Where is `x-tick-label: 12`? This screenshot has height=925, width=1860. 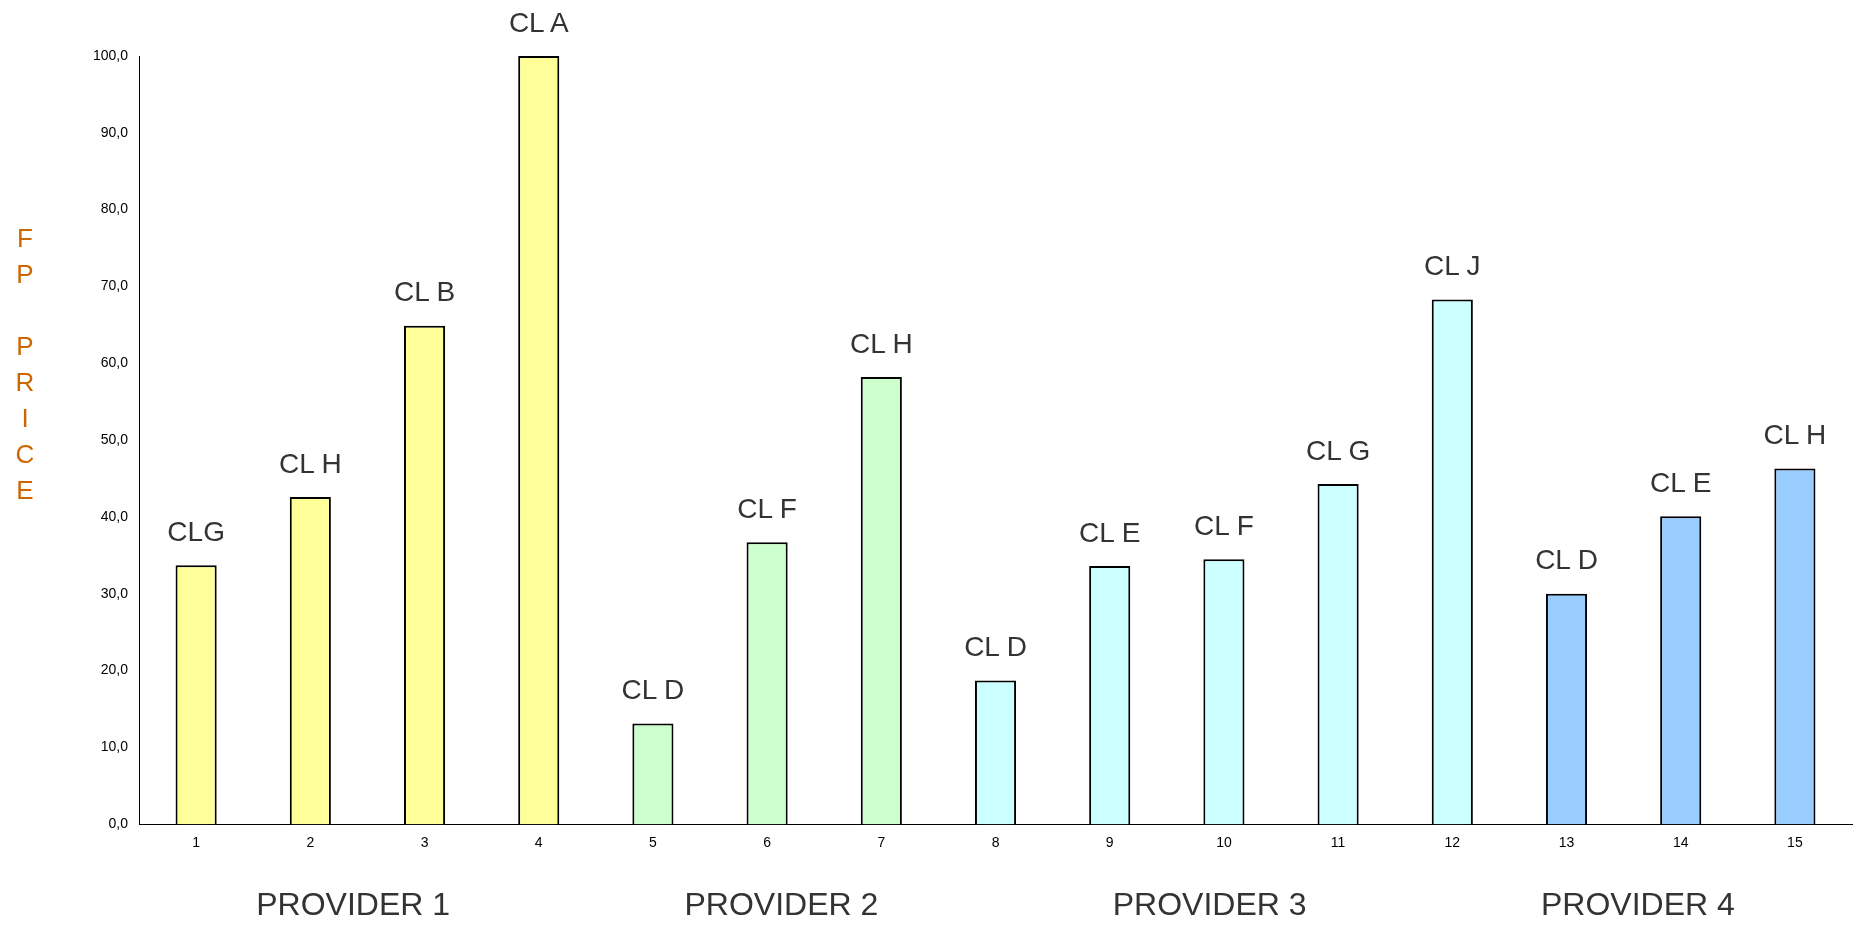
x-tick-label: 12 is located at coordinates (1452, 842).